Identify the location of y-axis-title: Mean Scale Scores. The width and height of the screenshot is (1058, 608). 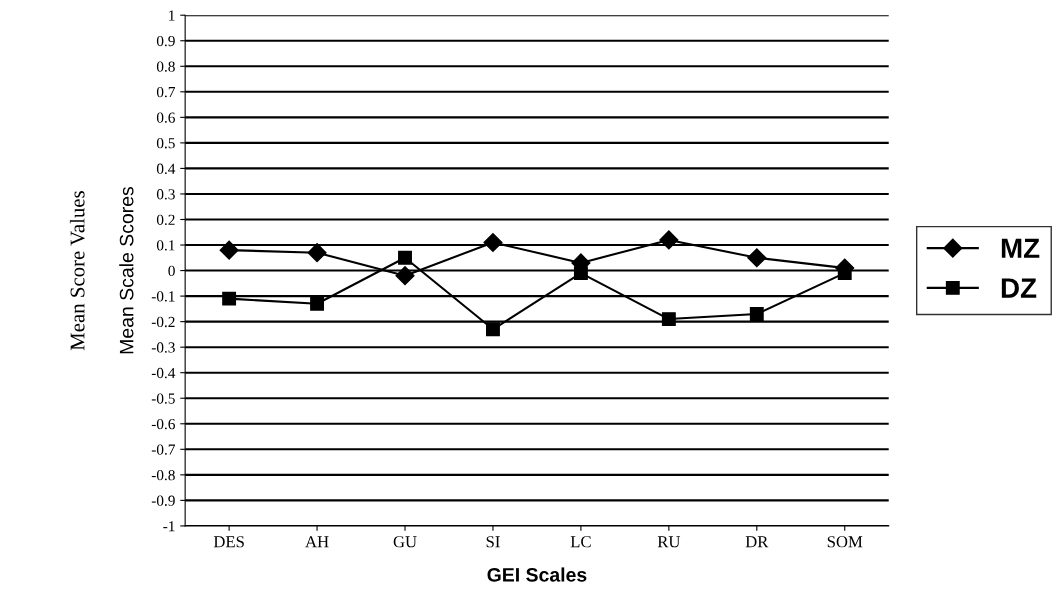
(126, 270).